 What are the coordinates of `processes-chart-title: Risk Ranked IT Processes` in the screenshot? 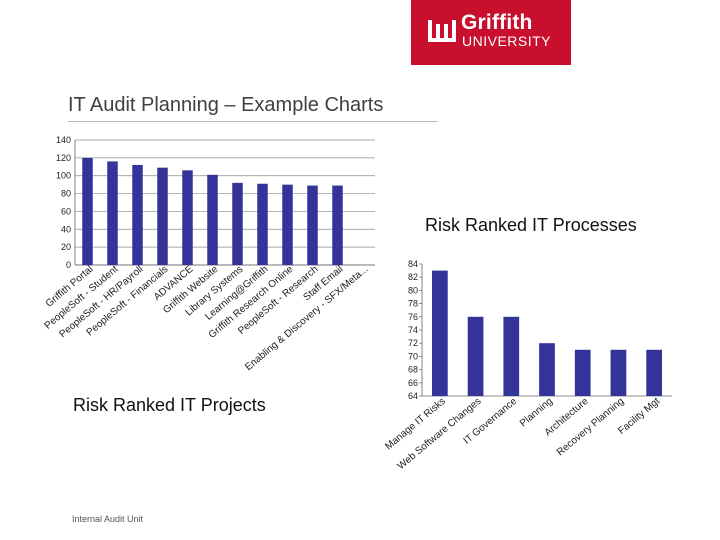 It's located at (531, 225).